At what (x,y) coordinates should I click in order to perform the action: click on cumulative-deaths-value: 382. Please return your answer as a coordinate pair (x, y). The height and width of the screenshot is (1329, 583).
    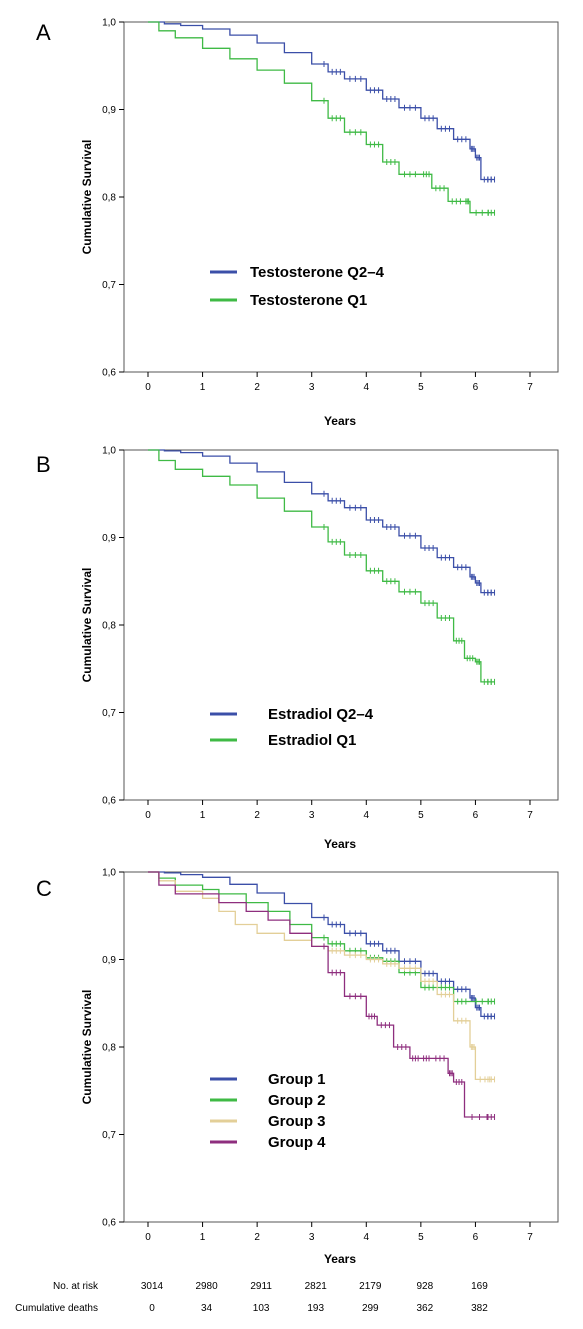
    Looking at the image, I should click on (479, 1308).